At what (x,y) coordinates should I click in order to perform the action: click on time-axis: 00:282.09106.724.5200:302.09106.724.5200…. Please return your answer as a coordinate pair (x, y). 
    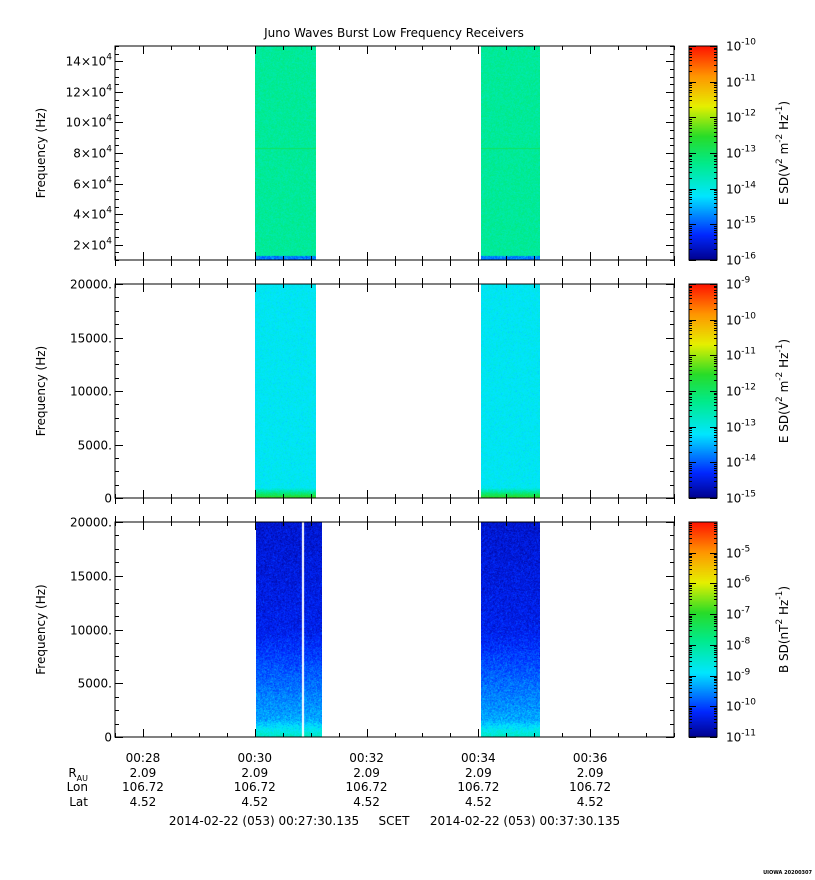
    Looking at the image, I should click on (339, 780).